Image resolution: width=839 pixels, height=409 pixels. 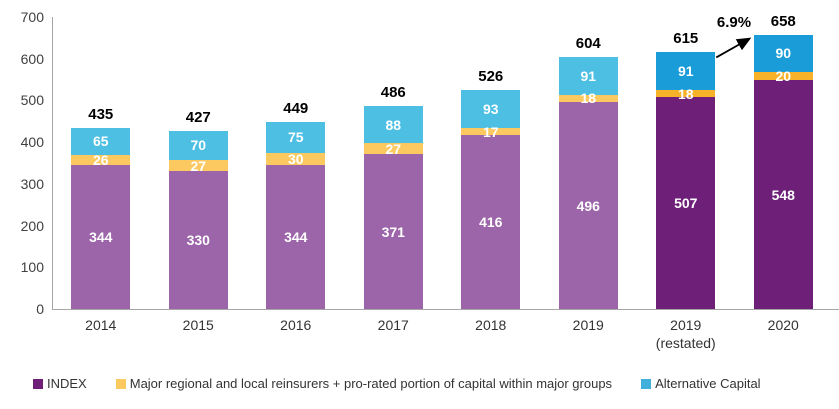 I want to click on segment-value-label: 30, so click(x=295, y=159).